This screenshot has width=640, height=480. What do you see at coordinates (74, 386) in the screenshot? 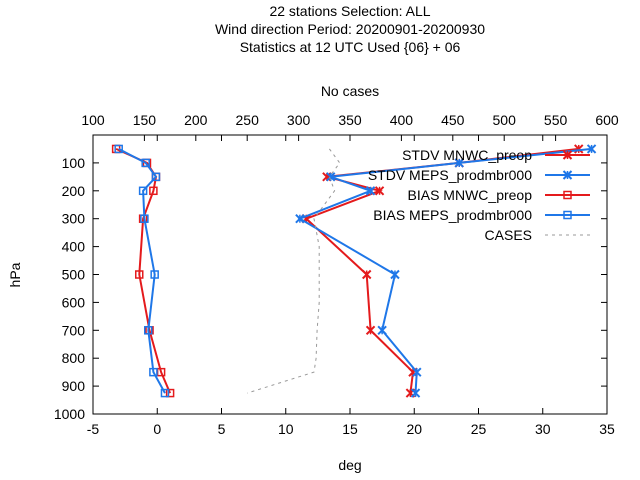
I see `y-tick-label: 900` at bounding box center [74, 386].